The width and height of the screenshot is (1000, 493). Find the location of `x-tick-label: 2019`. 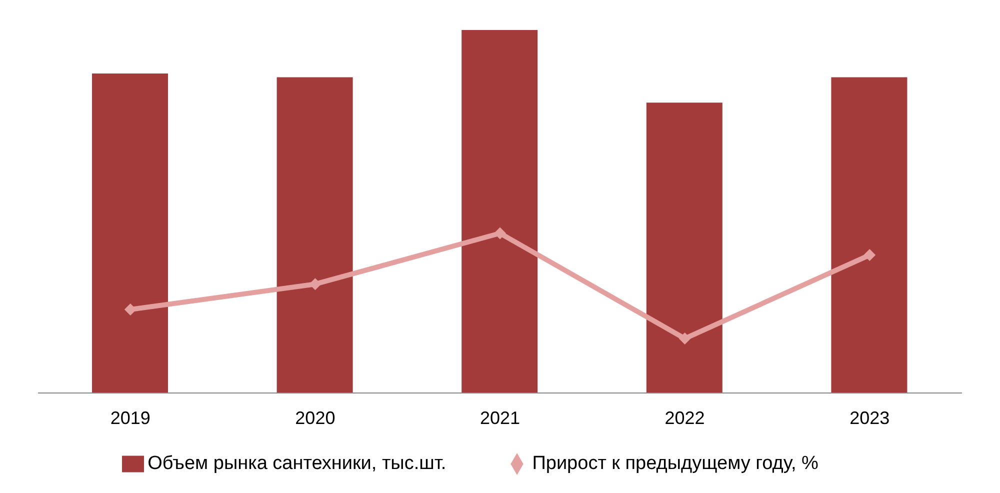

x-tick-label: 2019 is located at coordinates (130, 418).